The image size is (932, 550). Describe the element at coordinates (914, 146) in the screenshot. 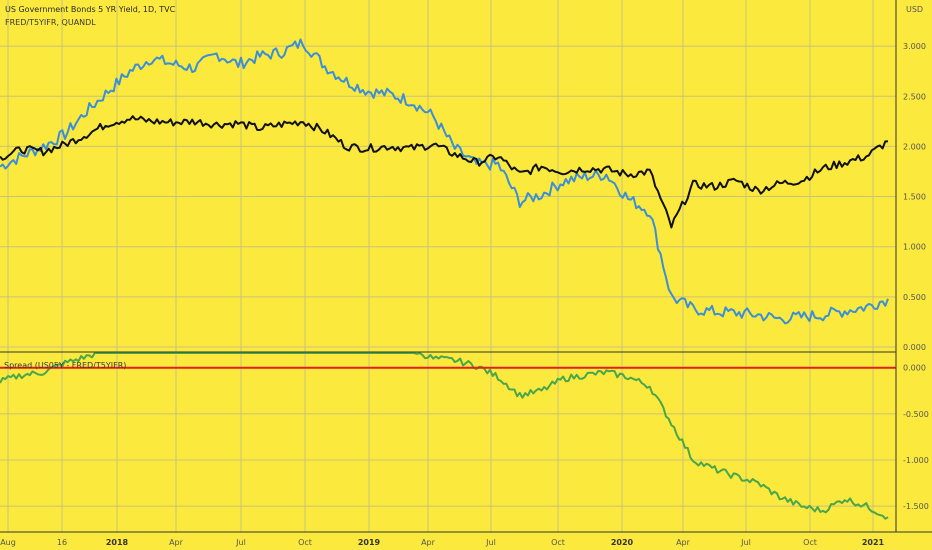

I see `ytick-main: 2.000` at that location.